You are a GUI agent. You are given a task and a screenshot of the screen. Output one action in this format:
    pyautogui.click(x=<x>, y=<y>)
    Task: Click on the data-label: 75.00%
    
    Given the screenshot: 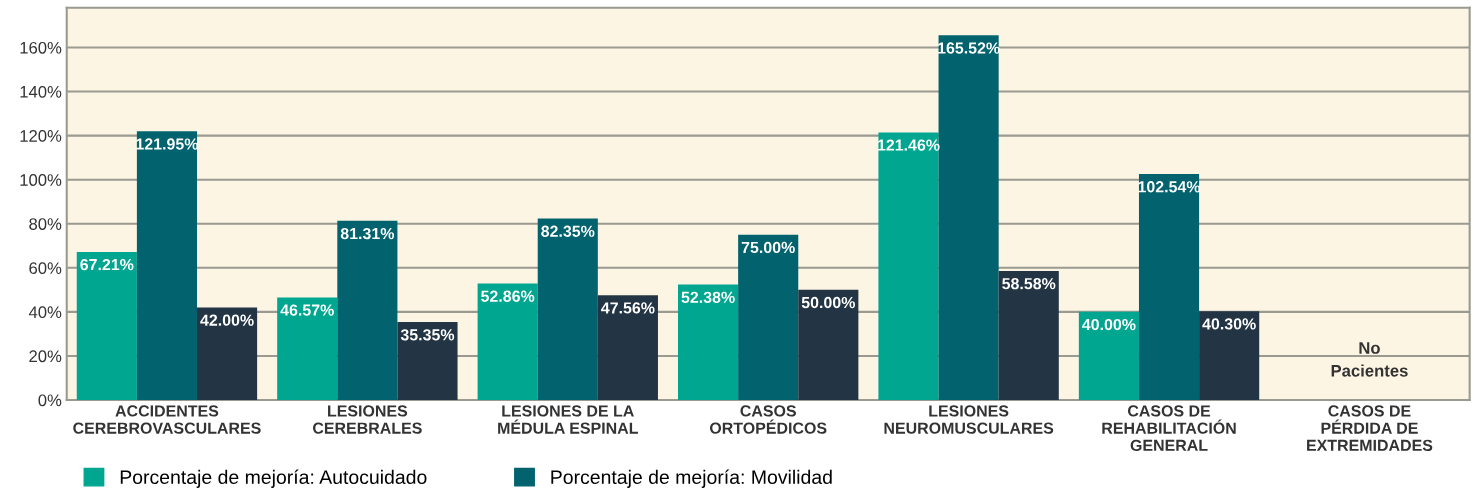 What is the action you would take?
    pyautogui.click(x=768, y=247)
    